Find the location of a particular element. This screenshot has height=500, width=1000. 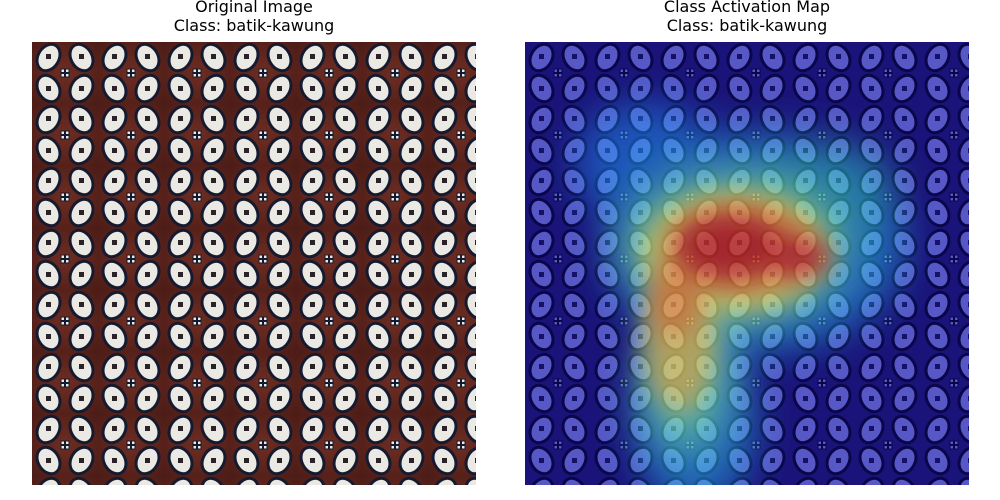

panel-title-text: Original Image is located at coordinates (254, 8).